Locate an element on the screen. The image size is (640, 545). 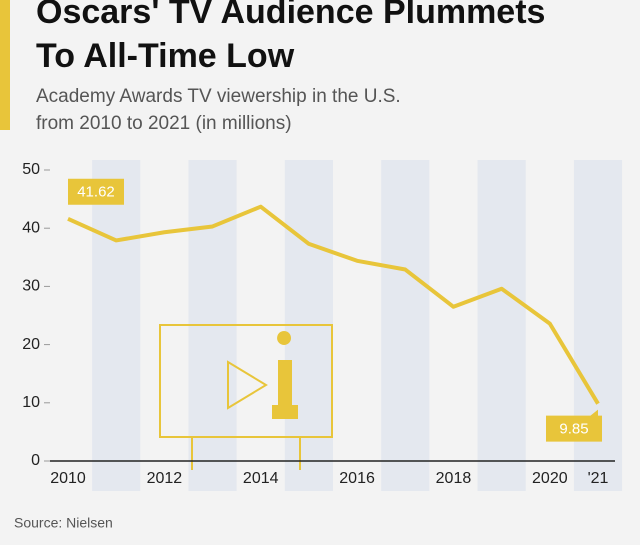
y-tick-label: 30 is located at coordinates (31, 286).